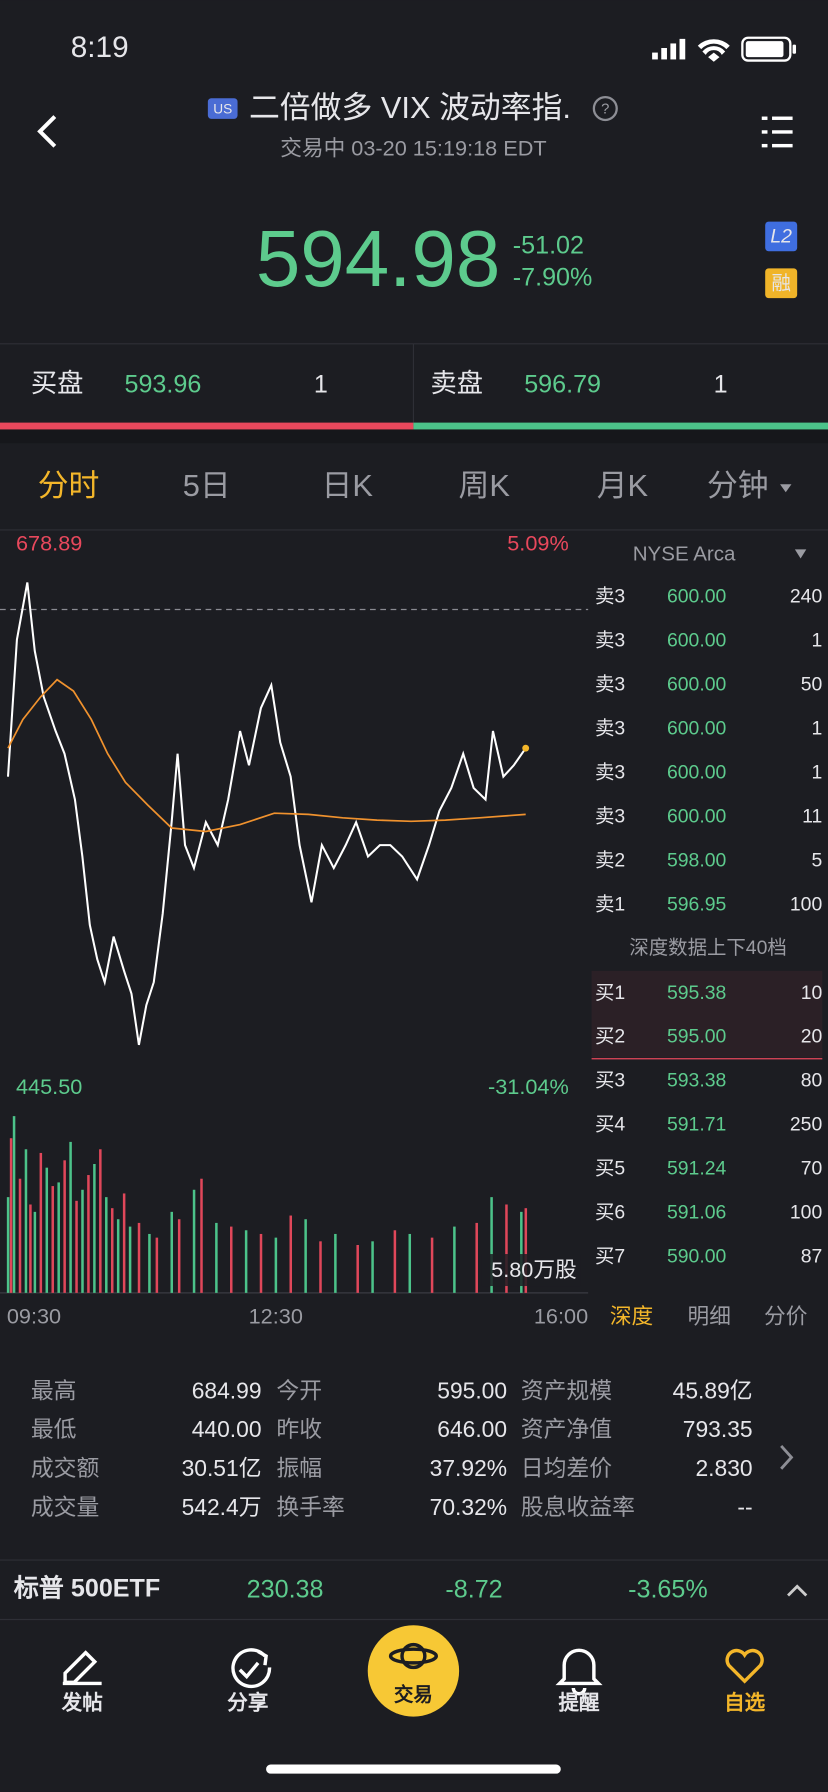 The image size is (828, 1792). Describe the element at coordinates (413, 1694) in the screenshot. I see `nav-label: 交易` at that location.